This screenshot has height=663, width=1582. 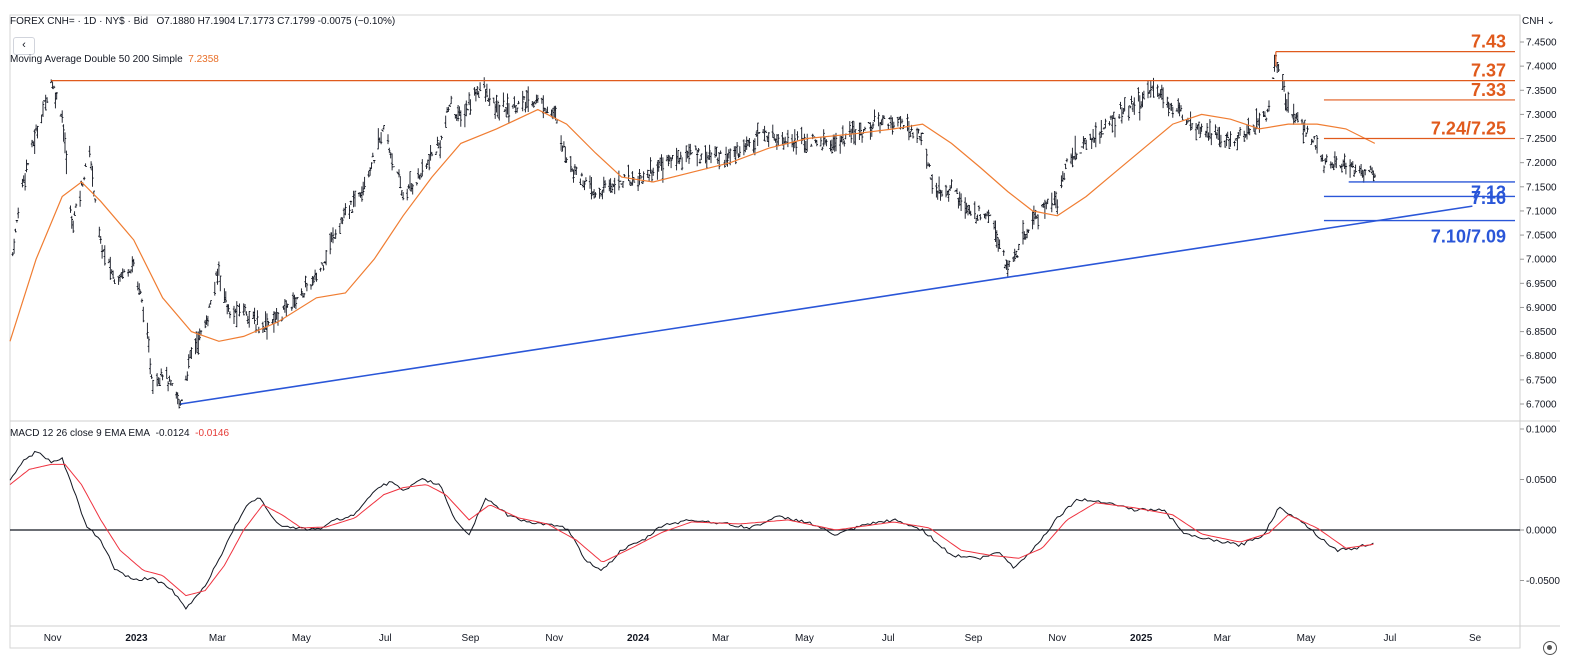 I want to click on resistance-label: 7.33, so click(x=1488, y=90).